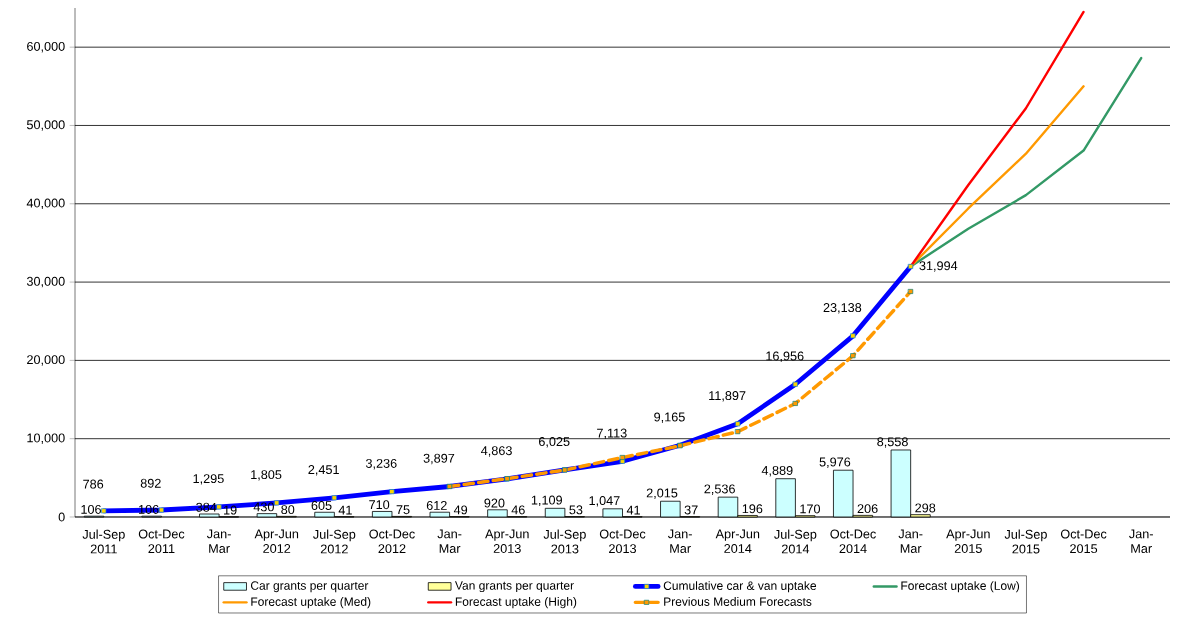 Image resolution: width=1195 pixels, height=619 pixels. What do you see at coordinates (46, 438) in the screenshot?
I see `y-tick-label: 10,000` at bounding box center [46, 438].